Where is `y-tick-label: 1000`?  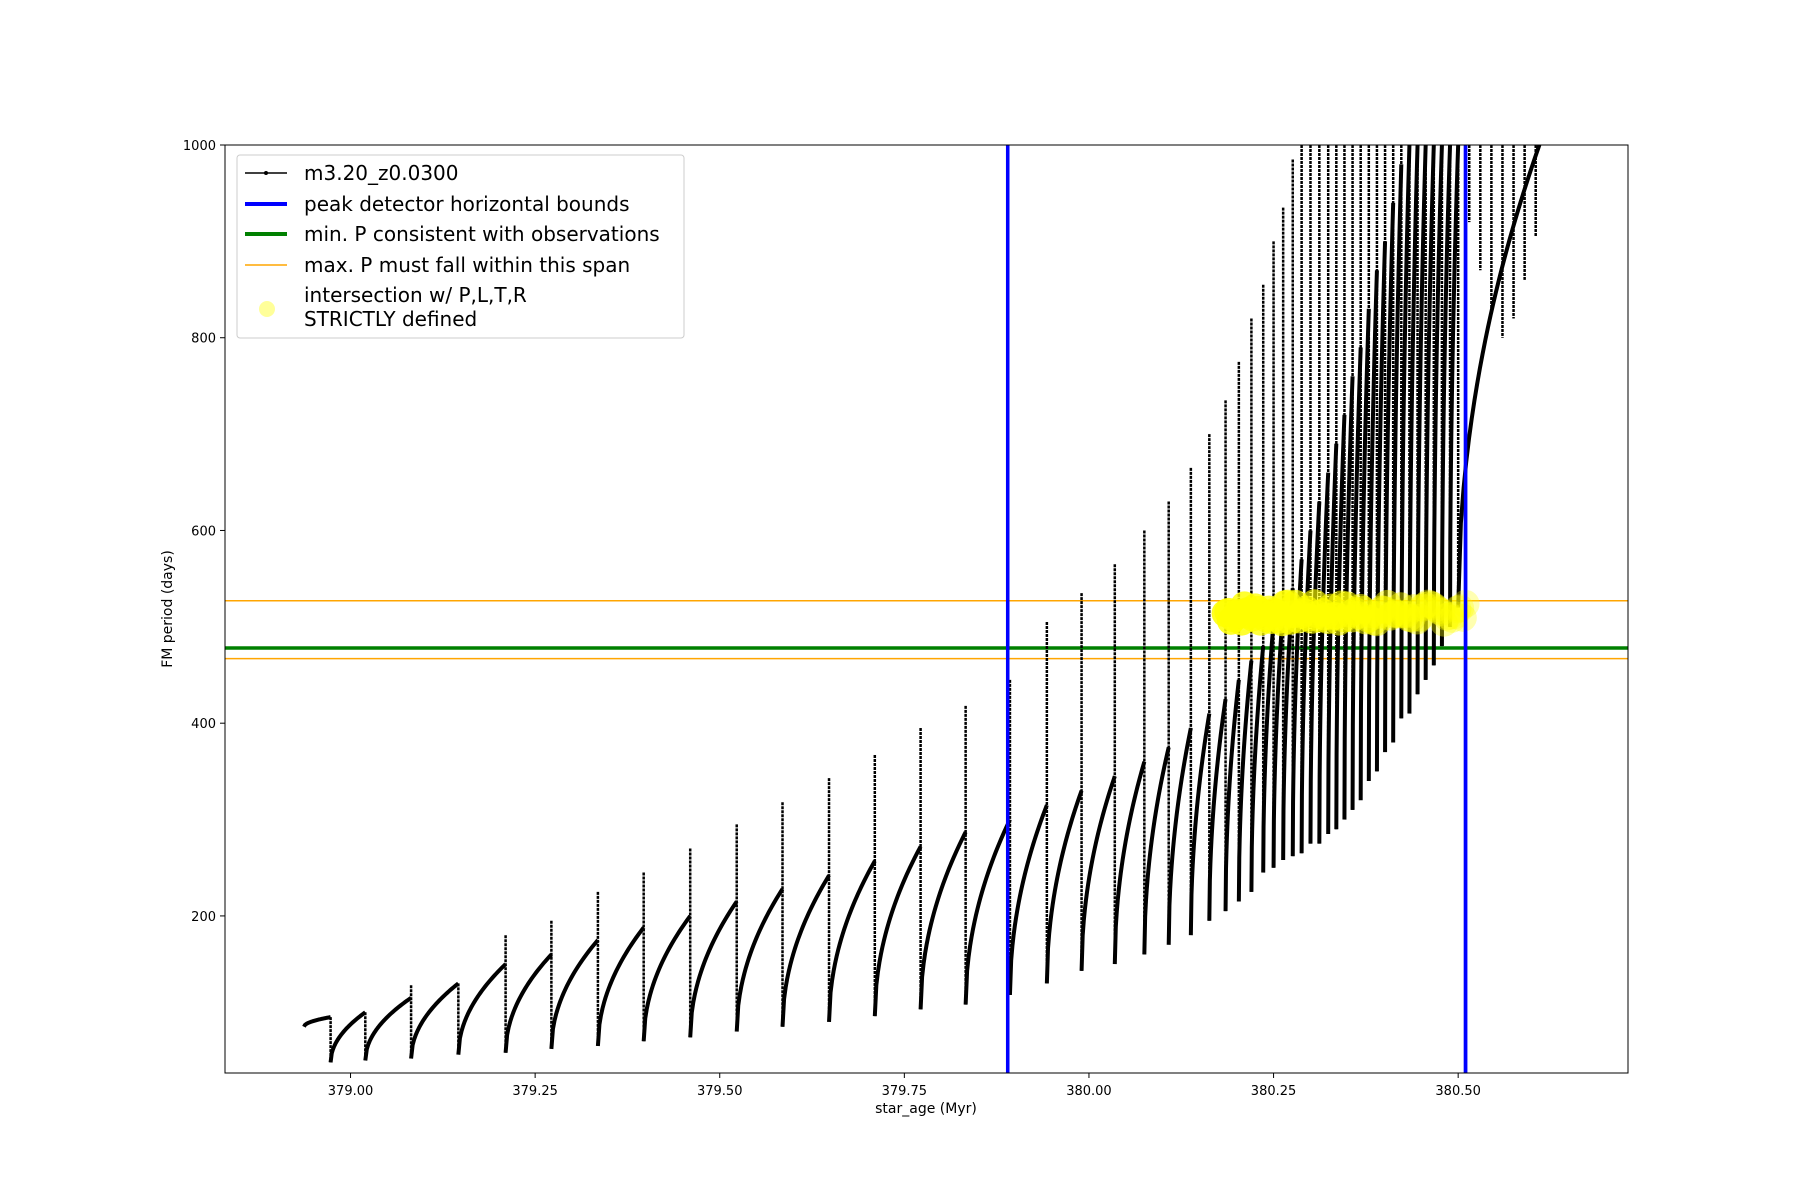 y-tick-label: 1000 is located at coordinates (199, 146).